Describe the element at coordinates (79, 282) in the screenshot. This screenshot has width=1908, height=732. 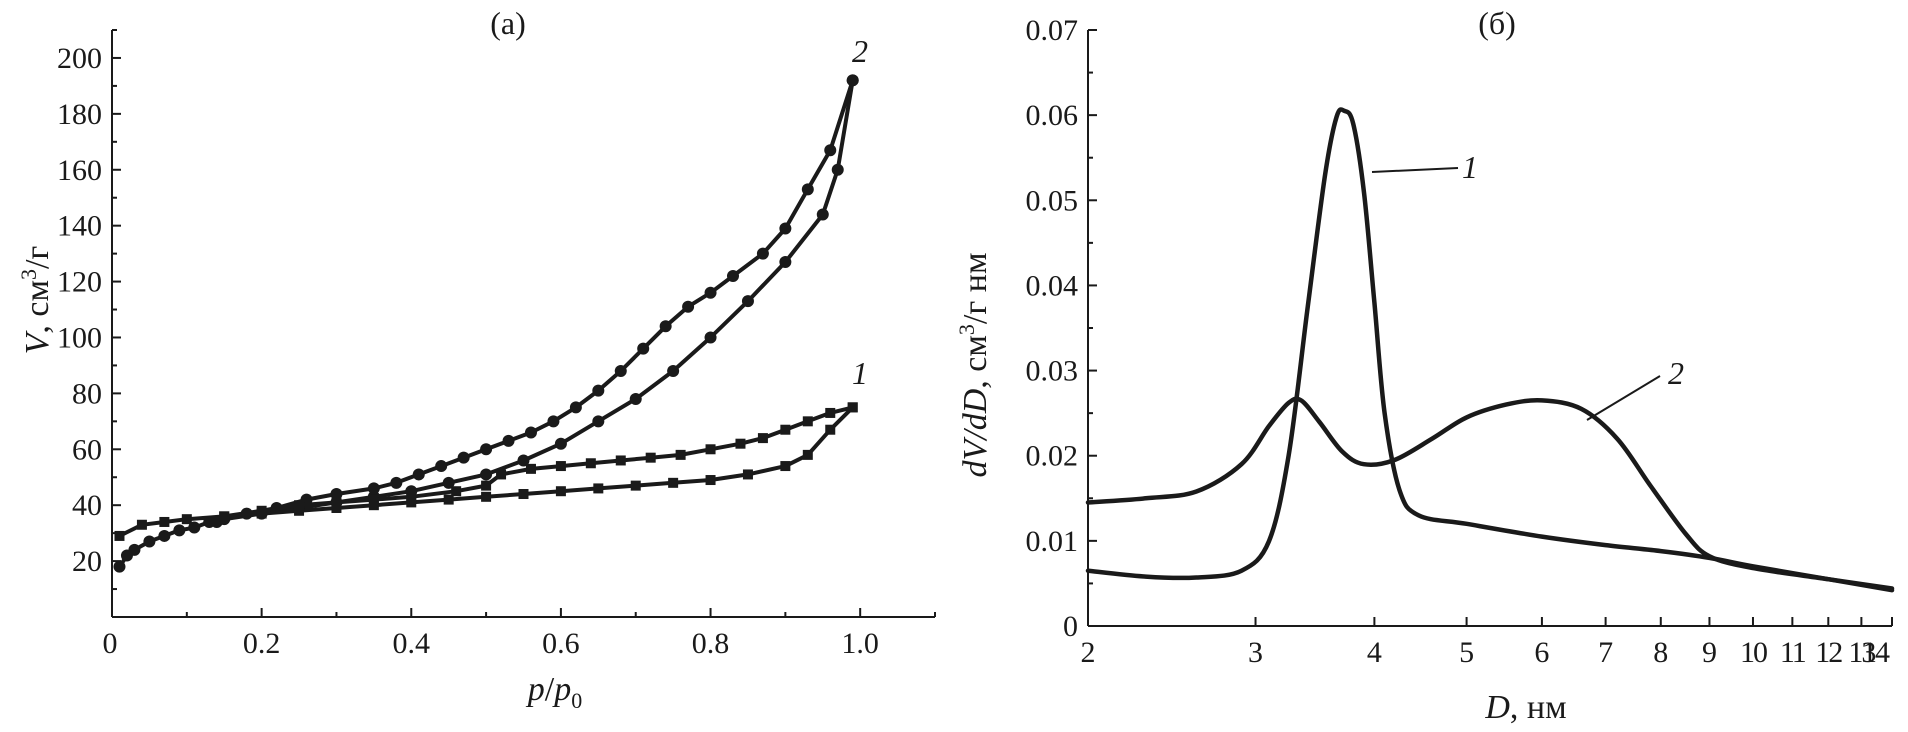
I see `panel-a-y-tick-label: 120` at that location.